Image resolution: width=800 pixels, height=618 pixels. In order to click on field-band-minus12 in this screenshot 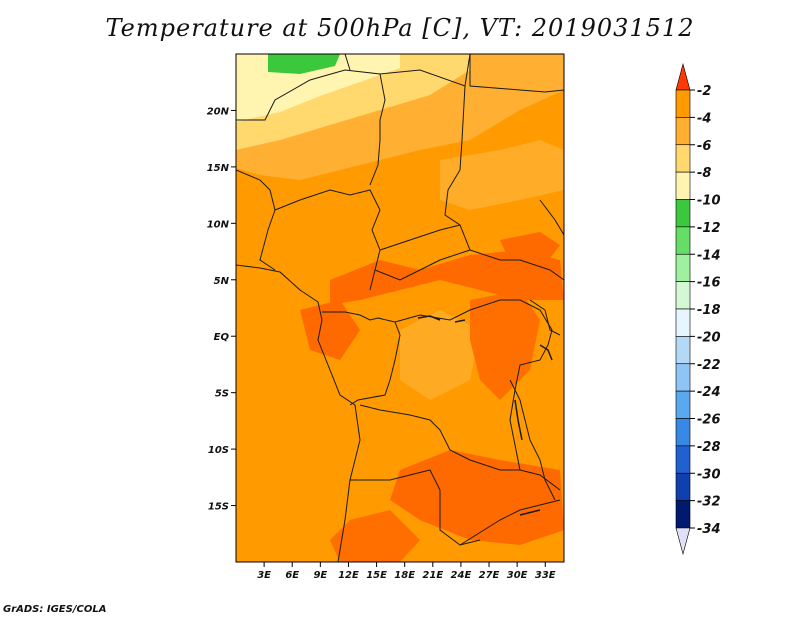, I will do `click(304, 64)`.